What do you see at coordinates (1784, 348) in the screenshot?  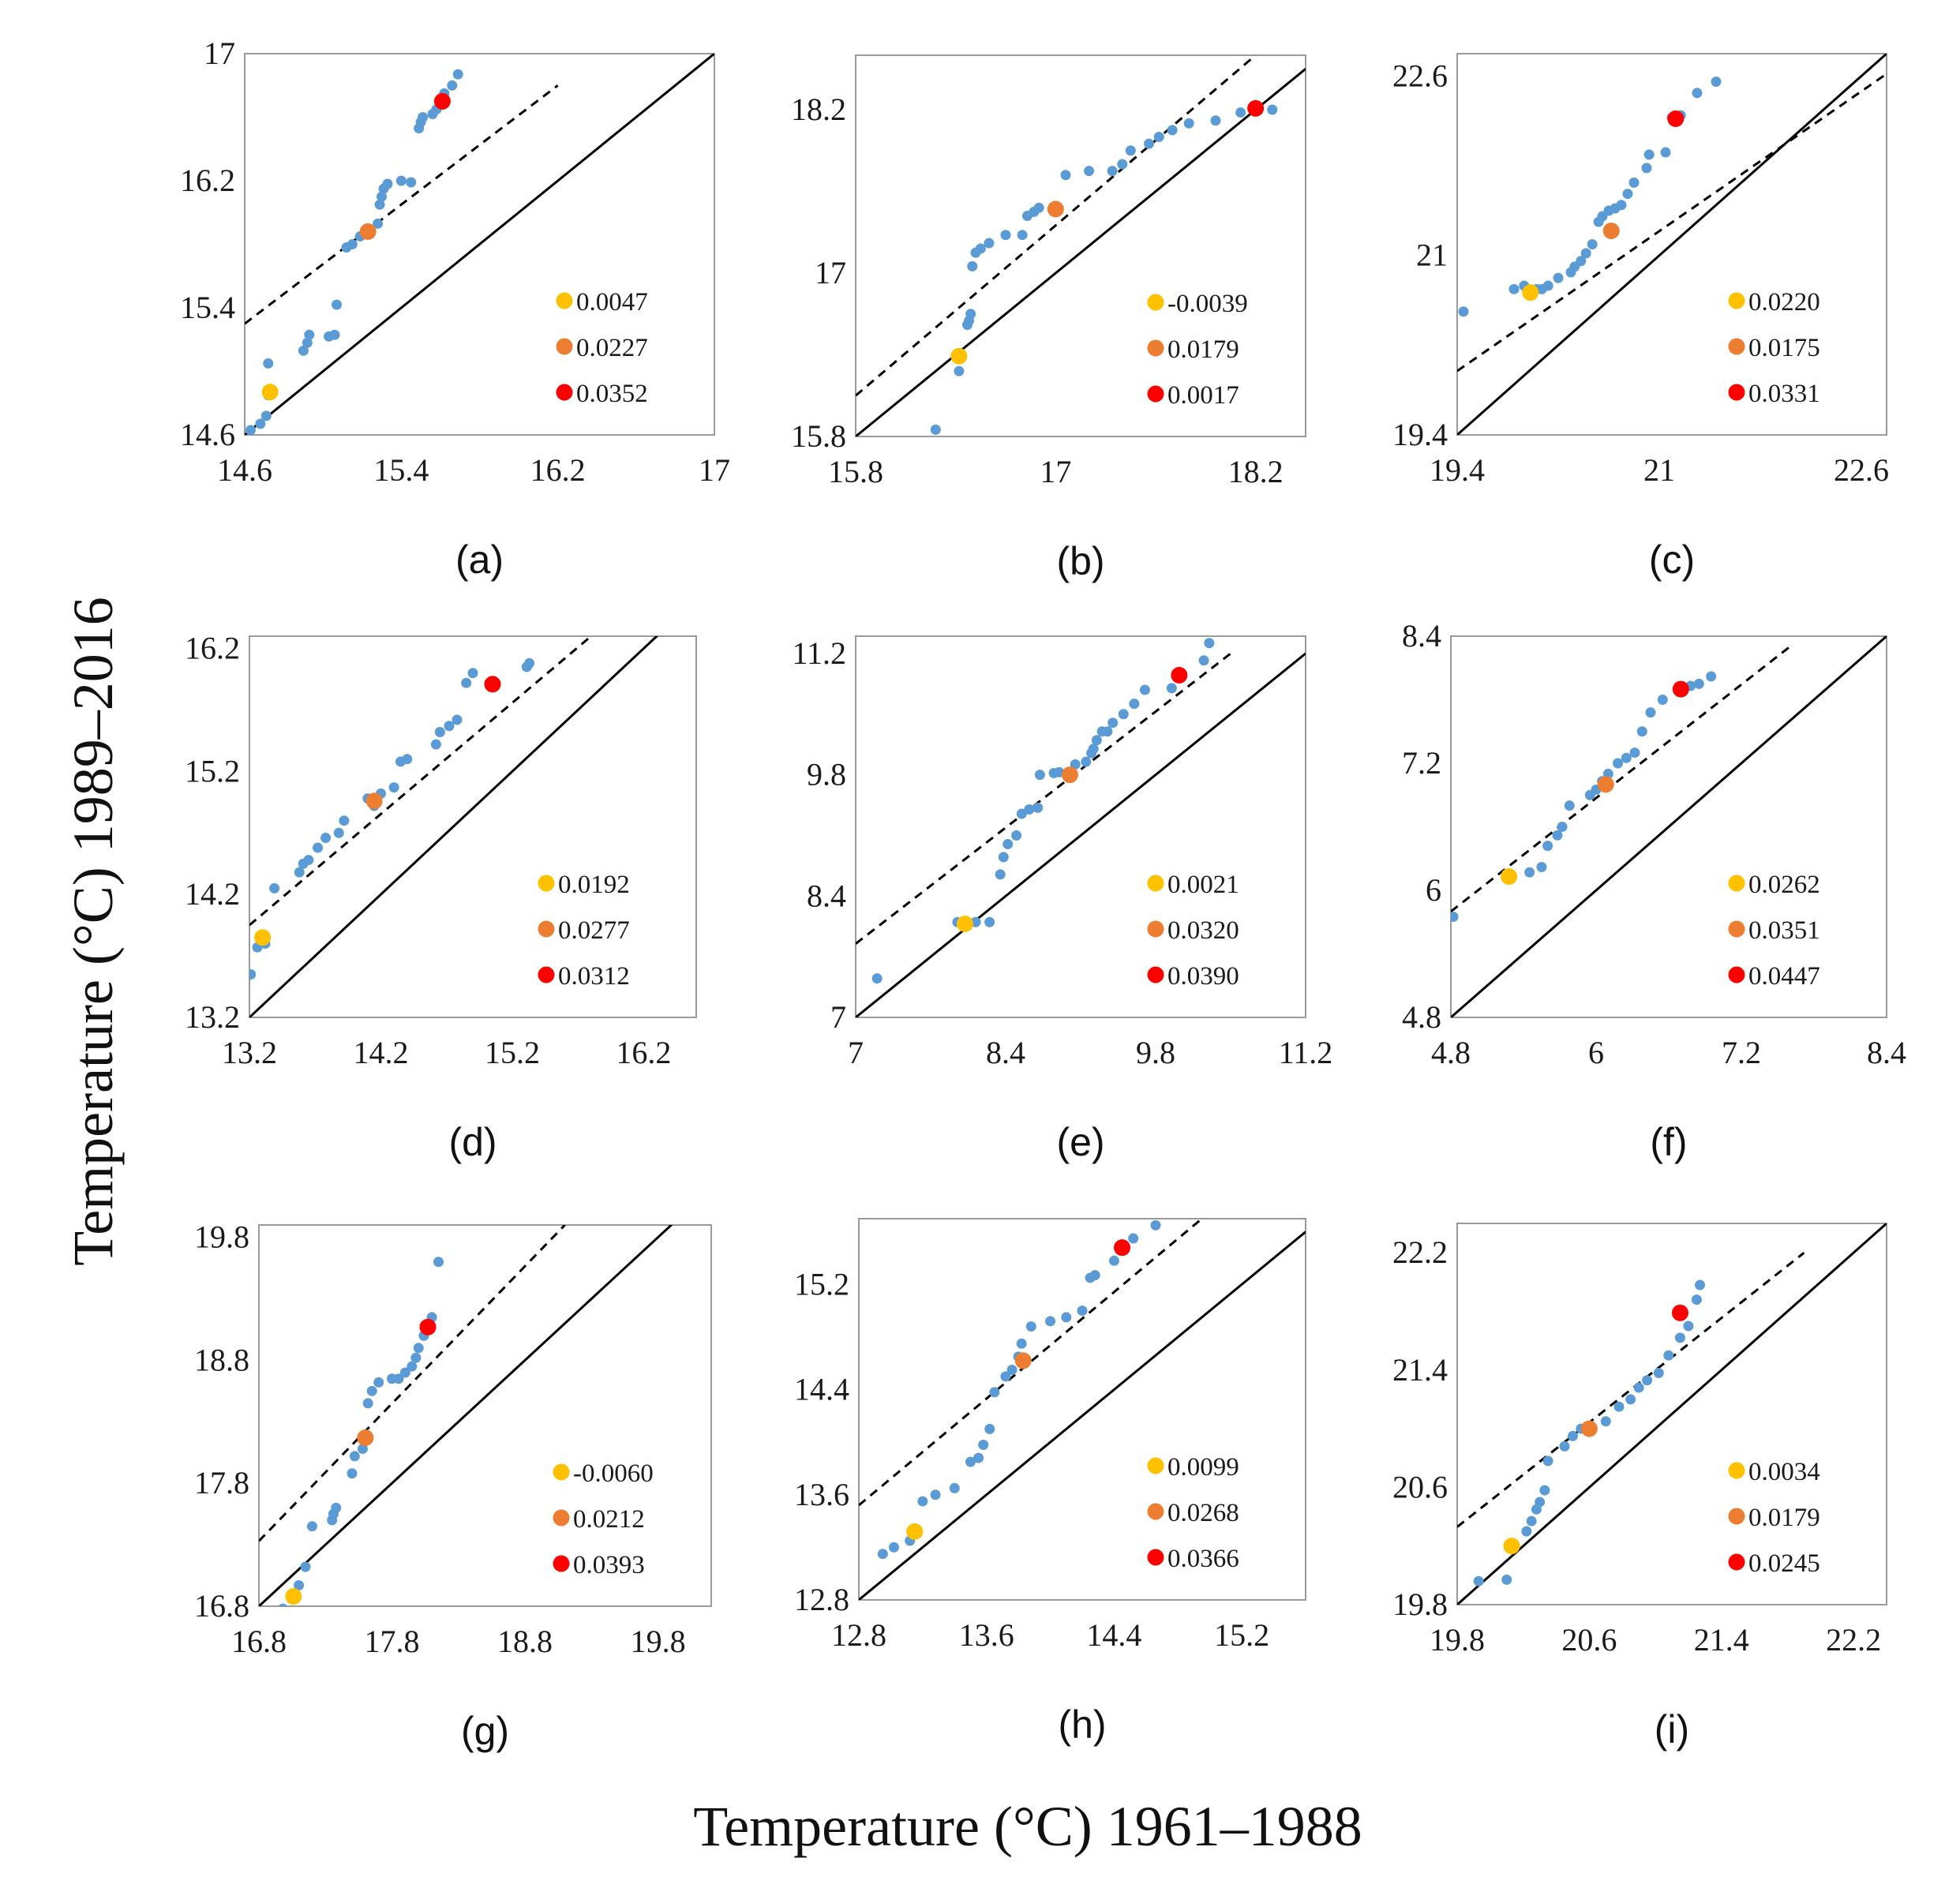 I see `legend-label: 0.0175` at bounding box center [1784, 348].